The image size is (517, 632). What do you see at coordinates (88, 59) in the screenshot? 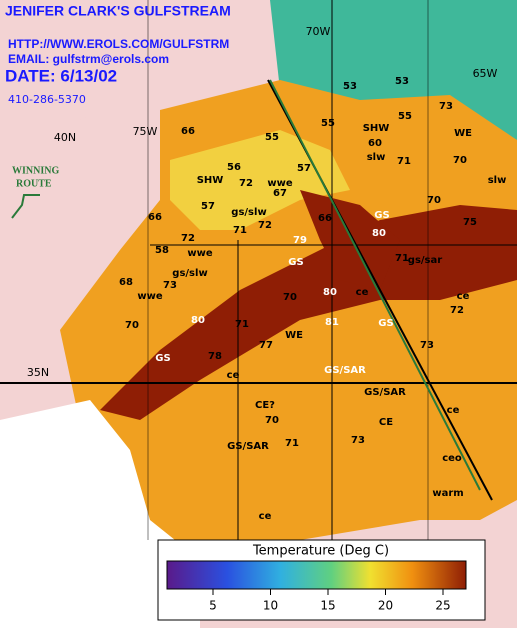
I see `email: EMAIL: gulfstrm@erols.com` at bounding box center [88, 59].